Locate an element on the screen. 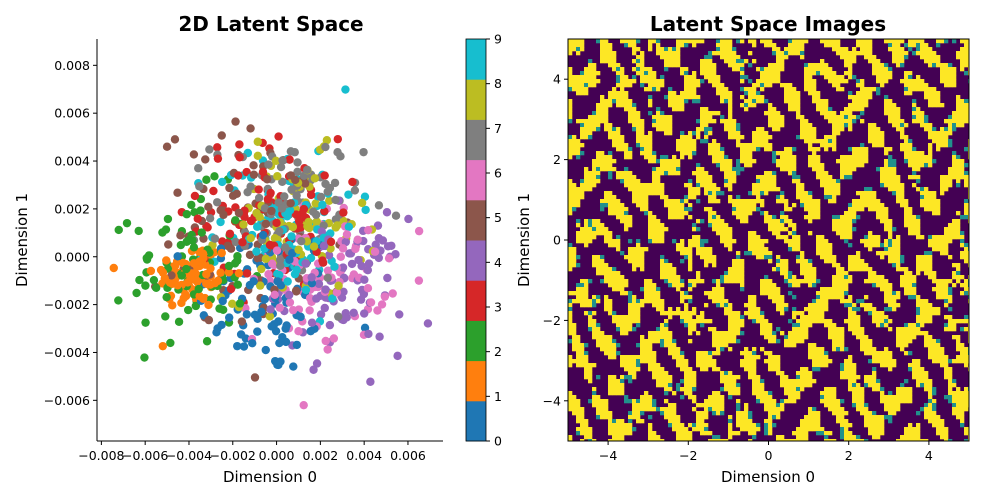 The height and width of the screenshot is (500, 1000). colorbar-segment is located at coordinates (476, 300).